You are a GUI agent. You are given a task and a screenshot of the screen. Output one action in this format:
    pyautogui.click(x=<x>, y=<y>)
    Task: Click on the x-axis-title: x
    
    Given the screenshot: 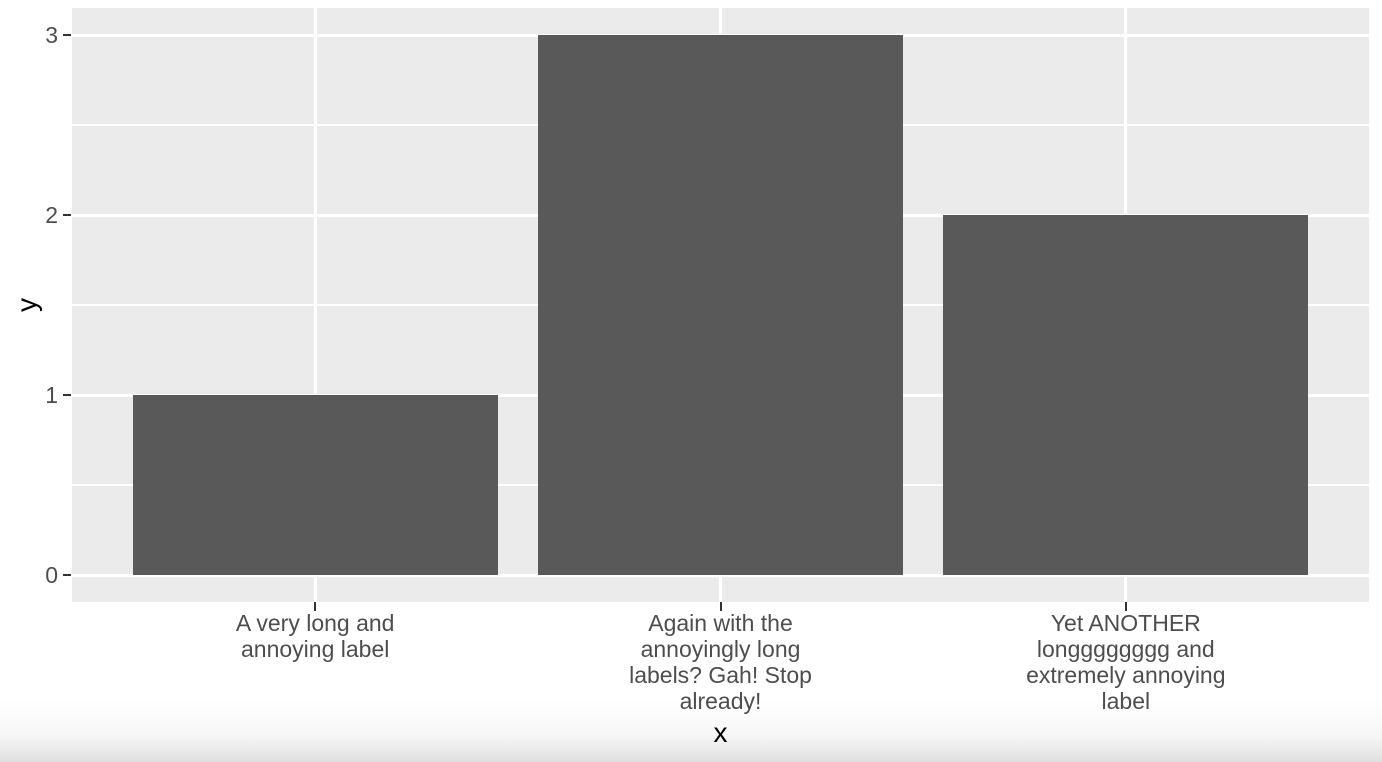 What is the action you would take?
    pyautogui.click(x=720, y=732)
    